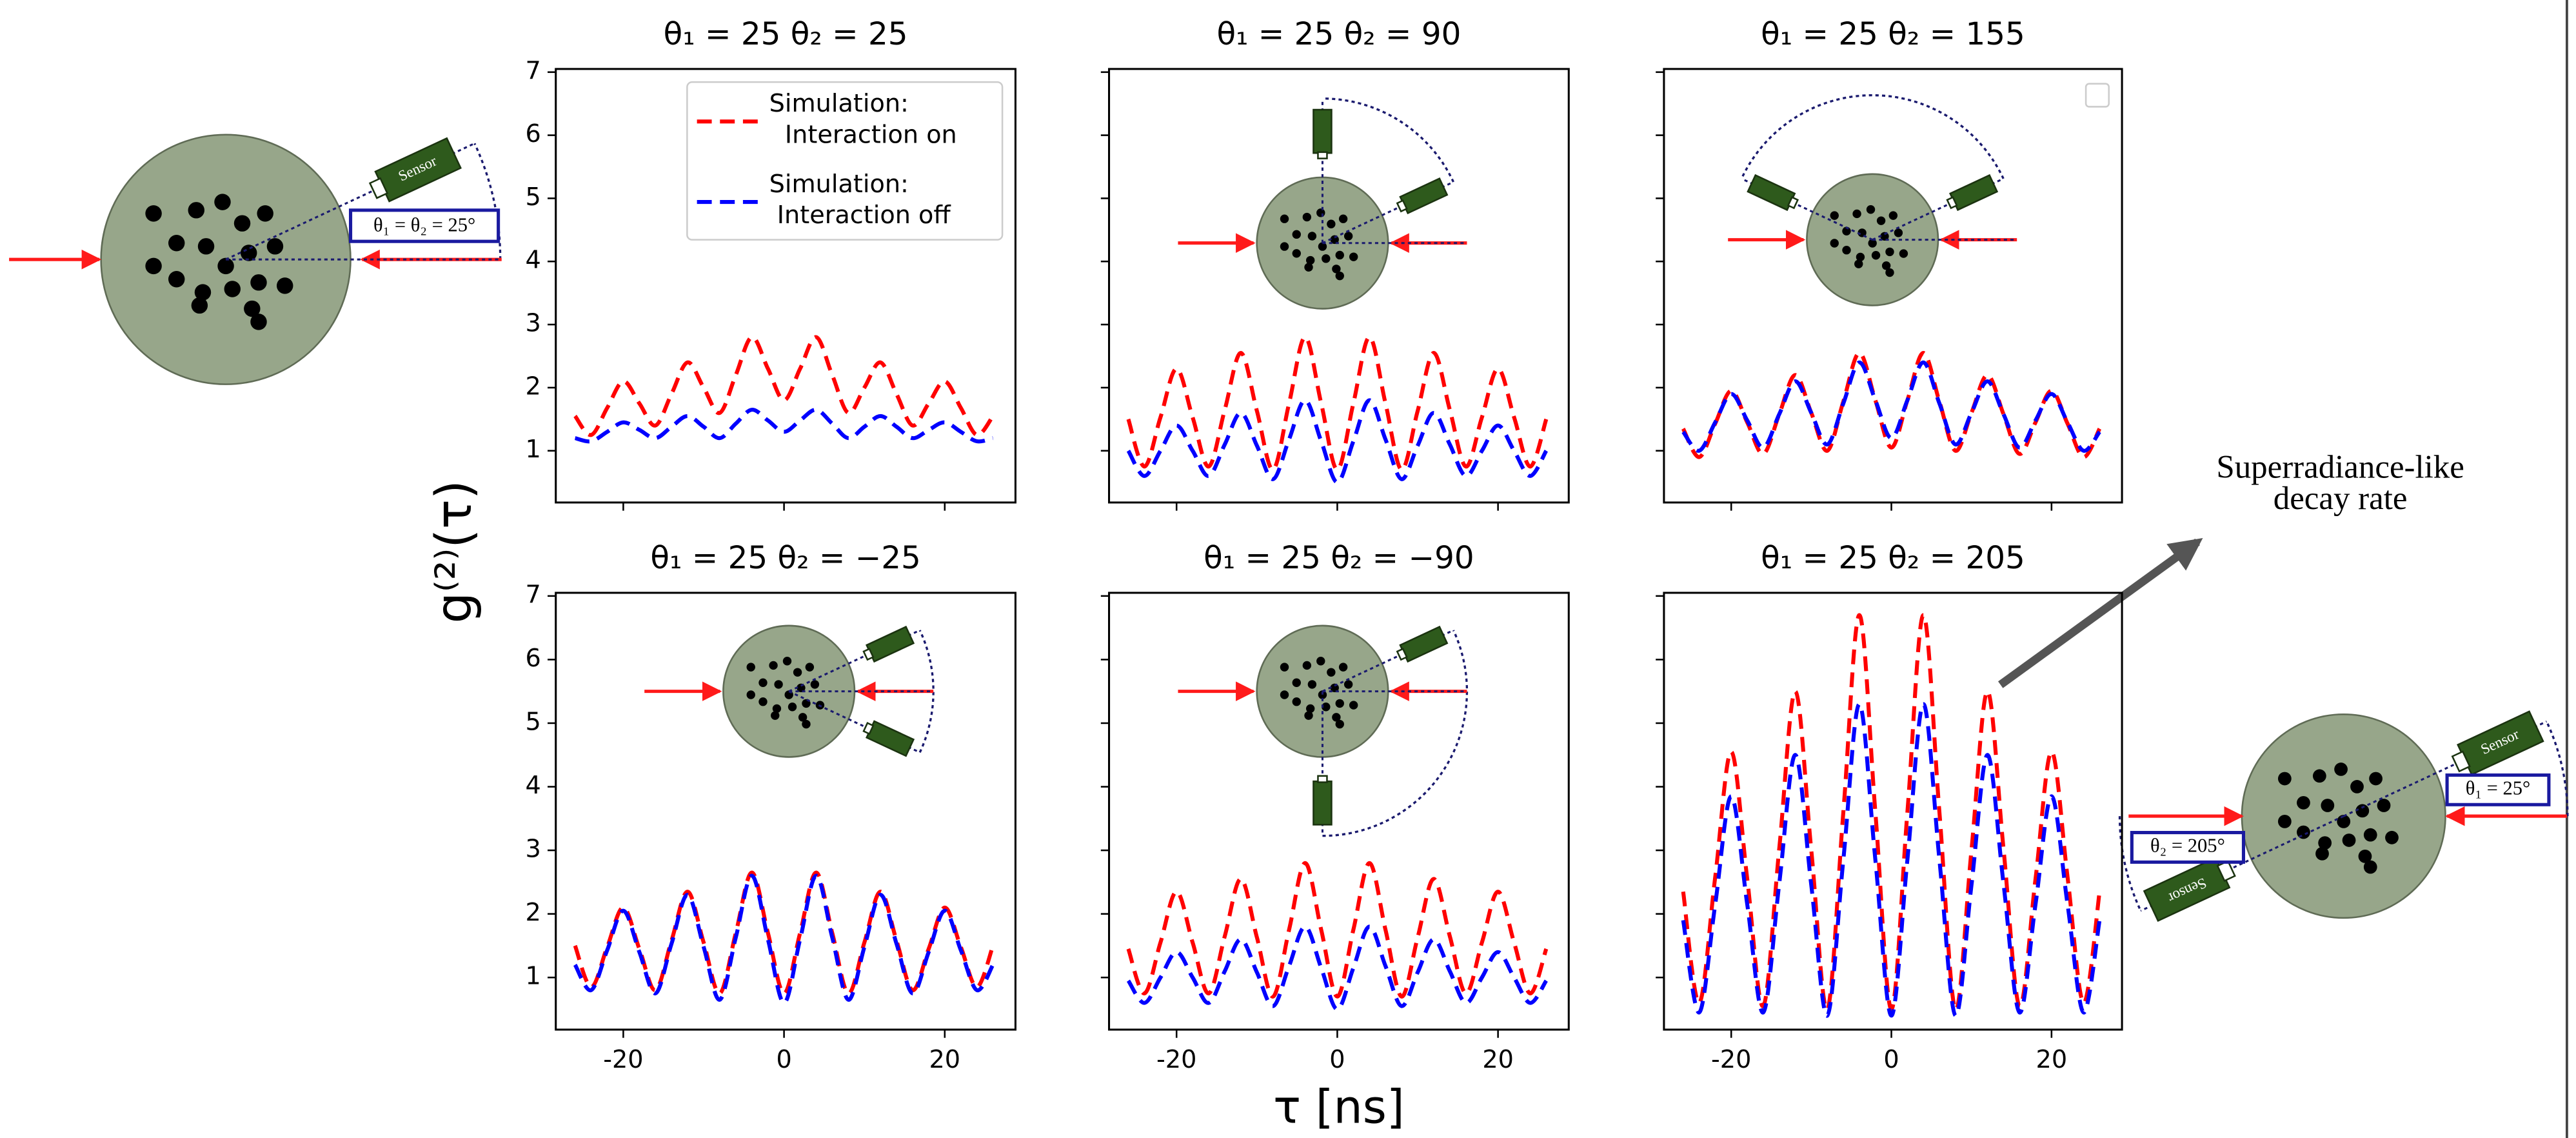 This screenshot has width=2576, height=1138. What do you see at coordinates (533, 913) in the screenshot?
I see `y-tick-label: 2` at bounding box center [533, 913].